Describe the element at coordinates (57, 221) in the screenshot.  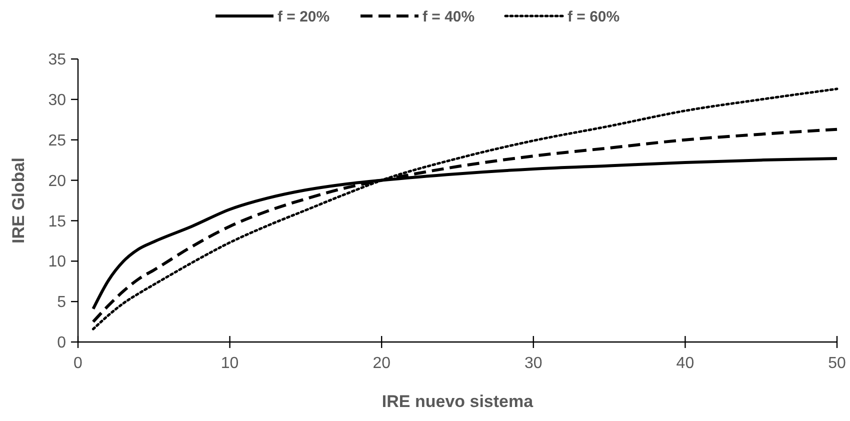
I see `y-tick-label: 15` at that location.